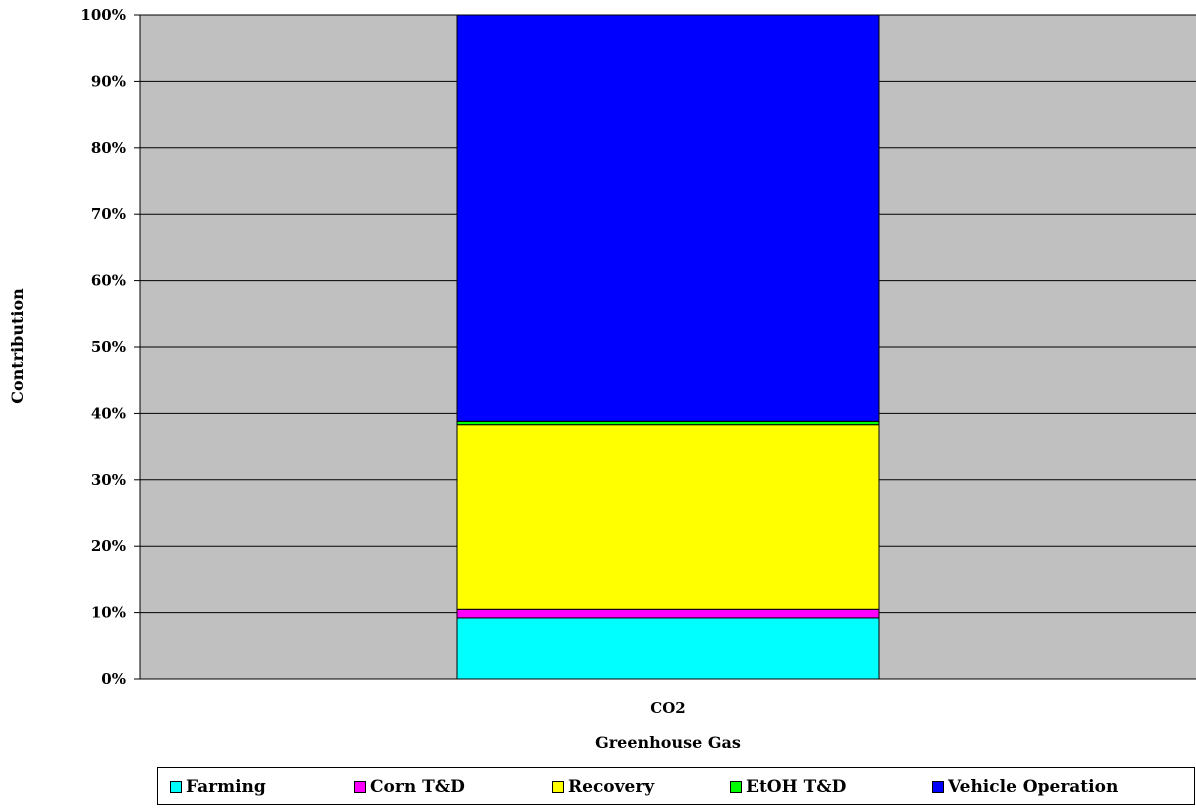 This screenshot has width=1196, height=809. What do you see at coordinates (108, 214) in the screenshot?
I see `y-tick-label: 70%` at bounding box center [108, 214].